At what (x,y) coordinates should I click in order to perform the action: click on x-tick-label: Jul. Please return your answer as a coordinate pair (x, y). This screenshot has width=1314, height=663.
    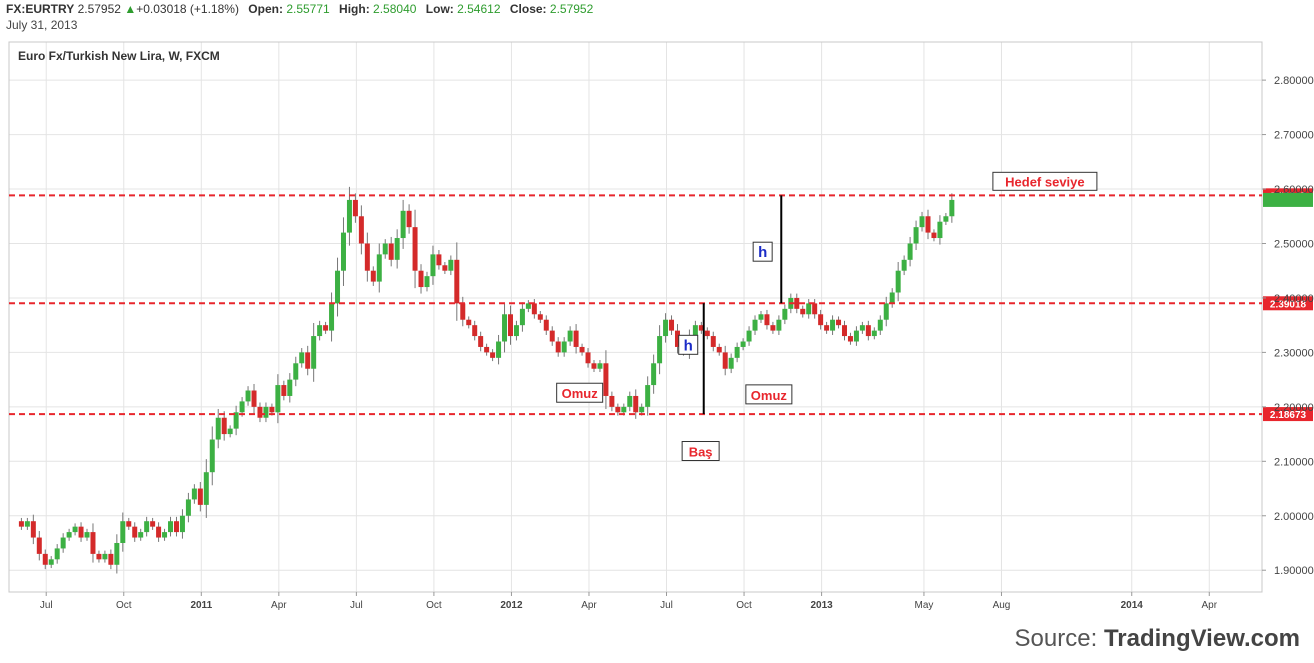
    Looking at the image, I should click on (46, 605).